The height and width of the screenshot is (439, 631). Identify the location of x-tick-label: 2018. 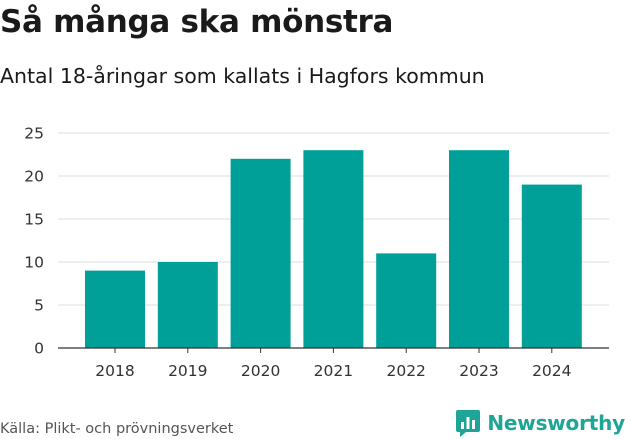
(114, 371).